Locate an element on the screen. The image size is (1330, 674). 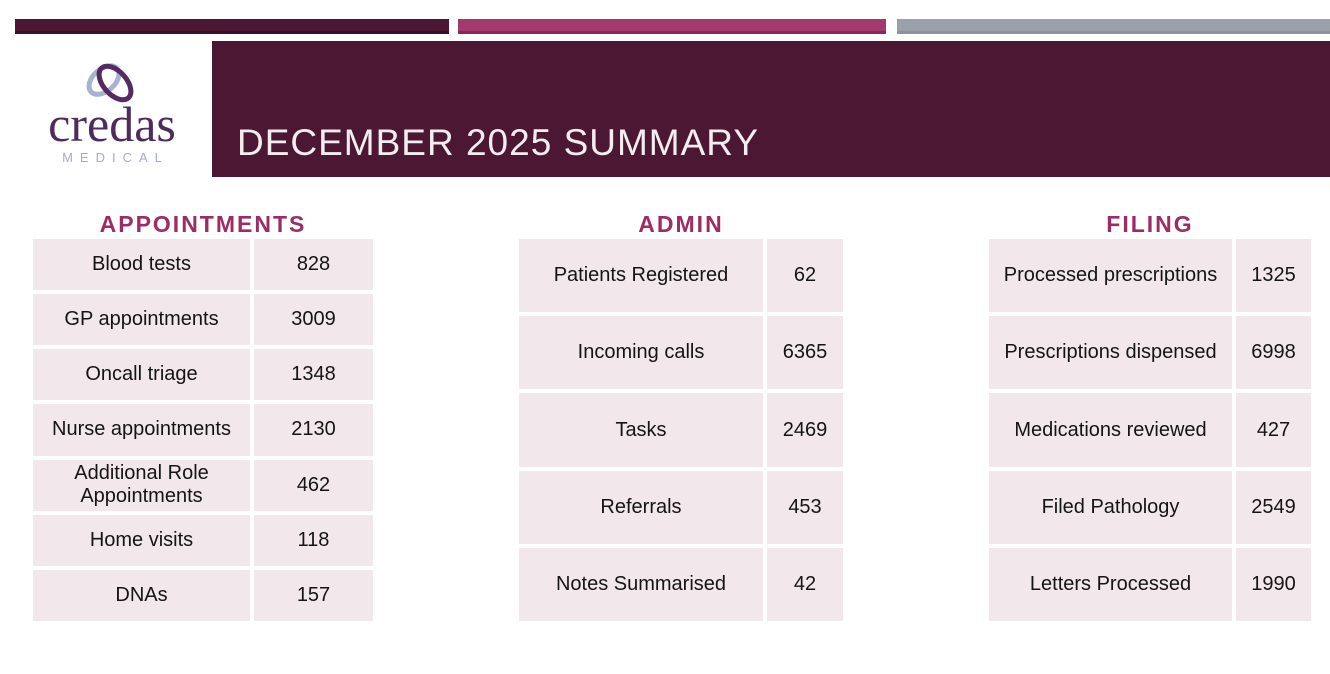
row-label: Processed prescriptions is located at coordinates (1110, 276).